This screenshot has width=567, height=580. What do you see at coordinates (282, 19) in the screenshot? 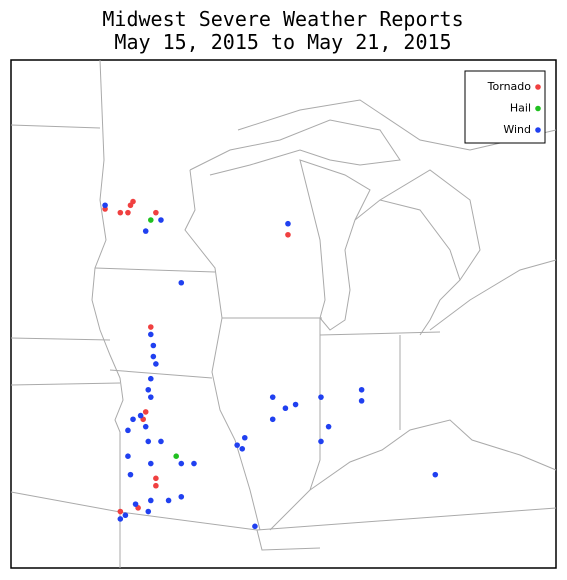
I see `title-line-1: Midwest Severe Weather Reports` at bounding box center [282, 19].